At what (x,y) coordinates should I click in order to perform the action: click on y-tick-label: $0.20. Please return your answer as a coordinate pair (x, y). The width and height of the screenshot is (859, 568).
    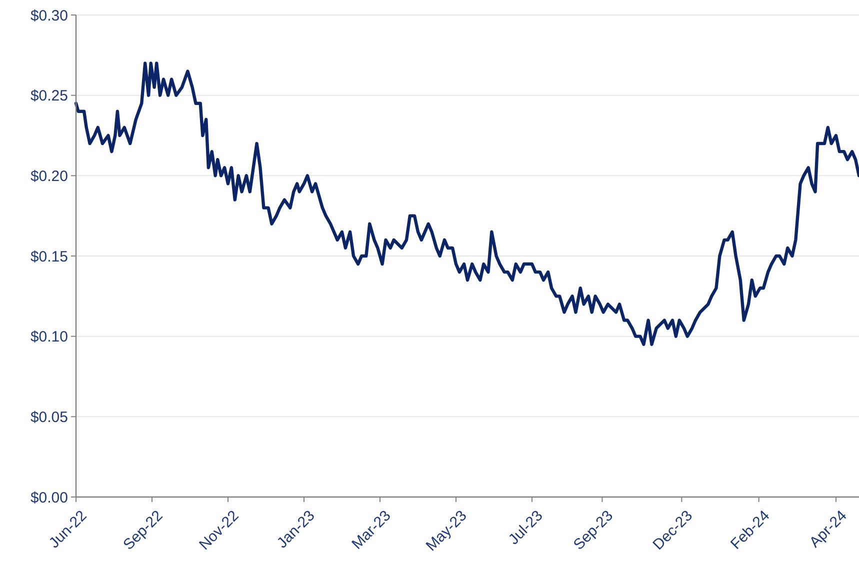
    Looking at the image, I should click on (49, 176).